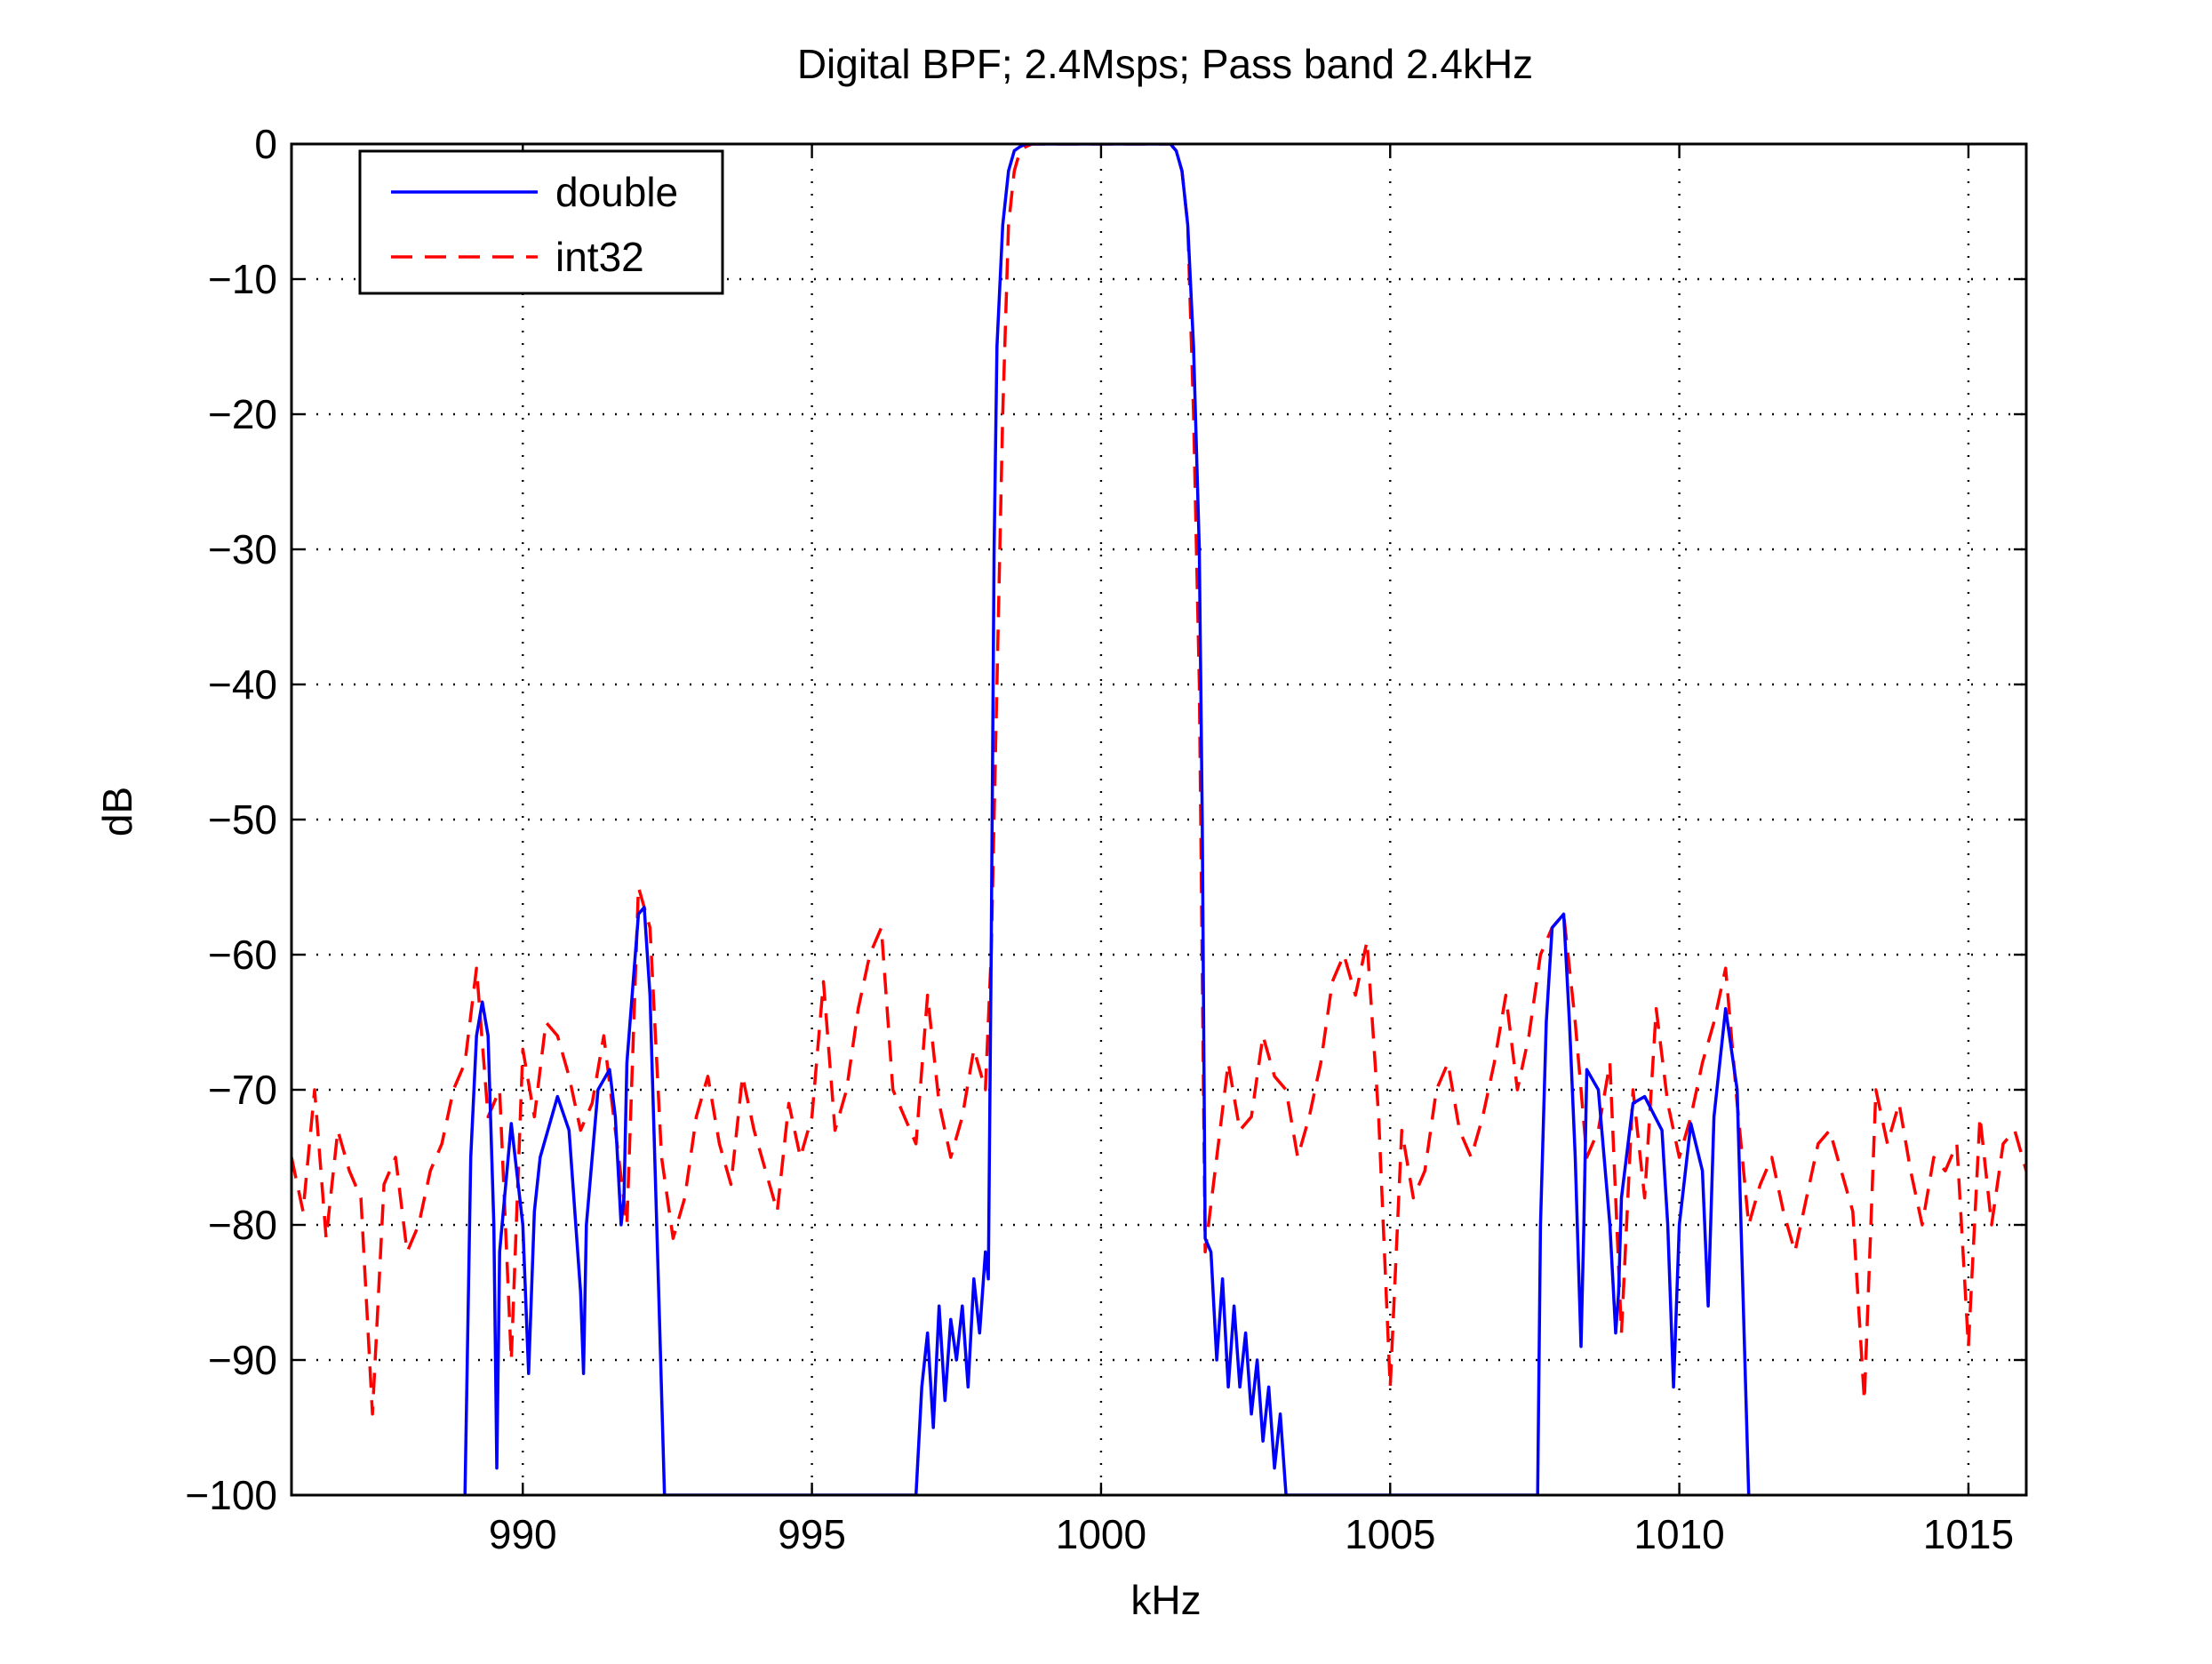  What do you see at coordinates (117, 811) in the screenshot?
I see `y-axis-label: dB` at bounding box center [117, 811].